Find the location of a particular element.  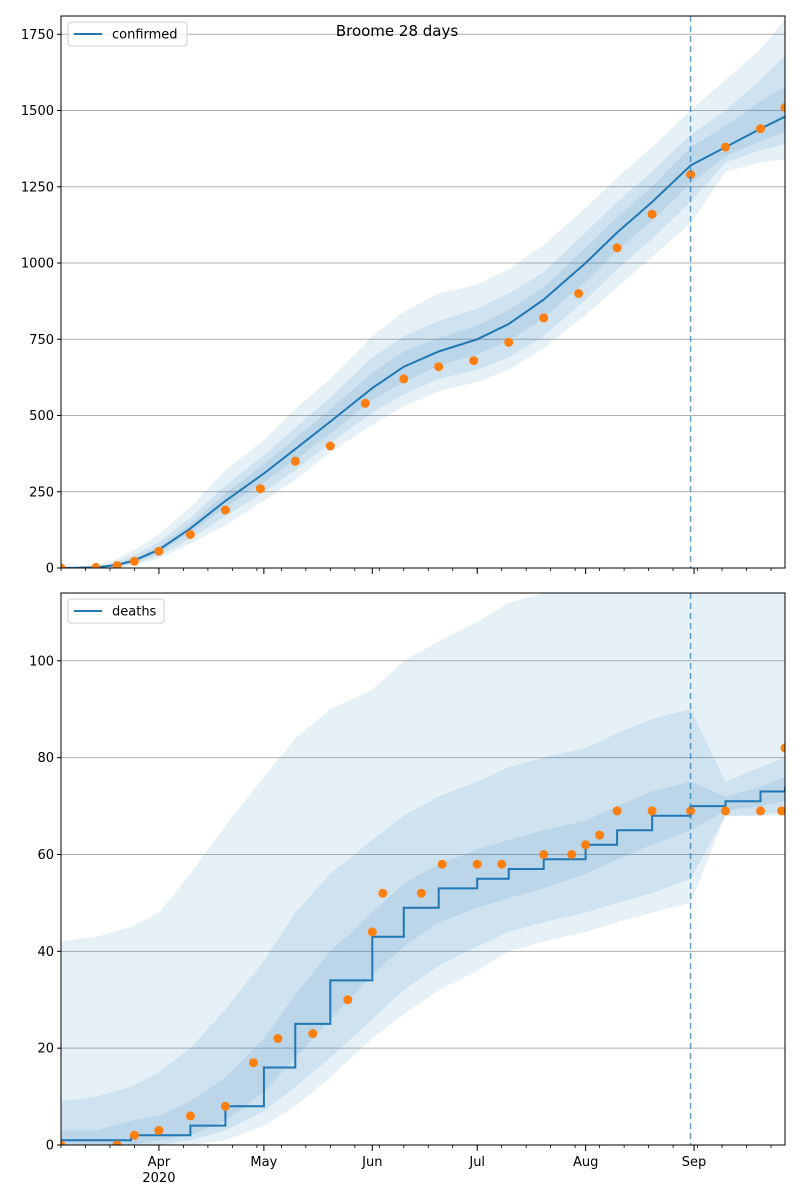

y-tick-label: 500 is located at coordinates (41, 416).